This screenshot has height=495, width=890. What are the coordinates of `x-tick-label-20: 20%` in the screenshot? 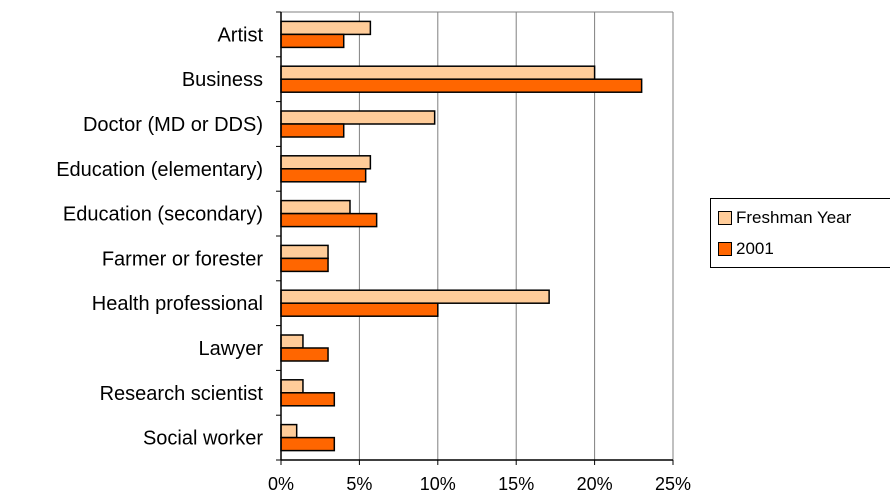 It's located at (595, 484).